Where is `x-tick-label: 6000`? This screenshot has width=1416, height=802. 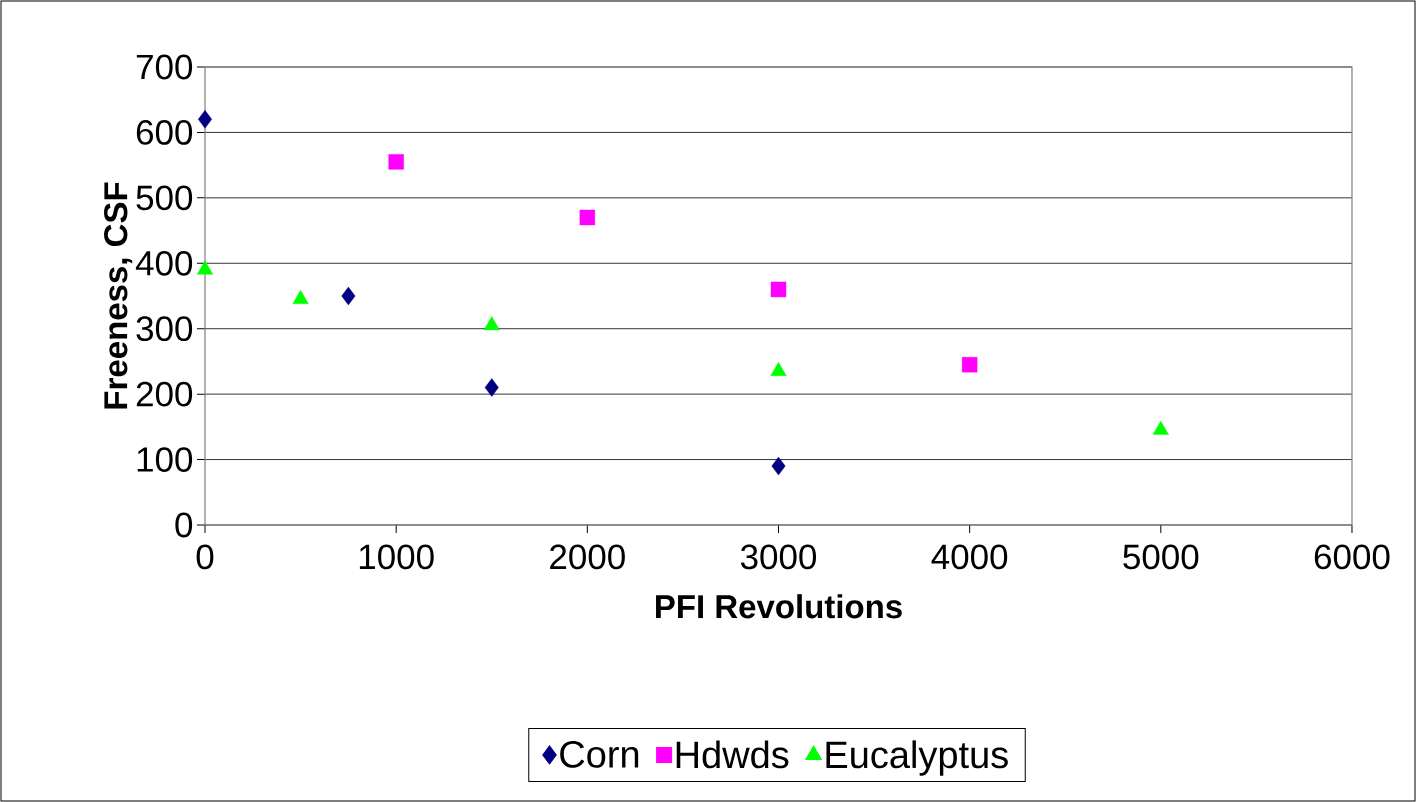 x-tick-label: 6000 is located at coordinates (1352, 557).